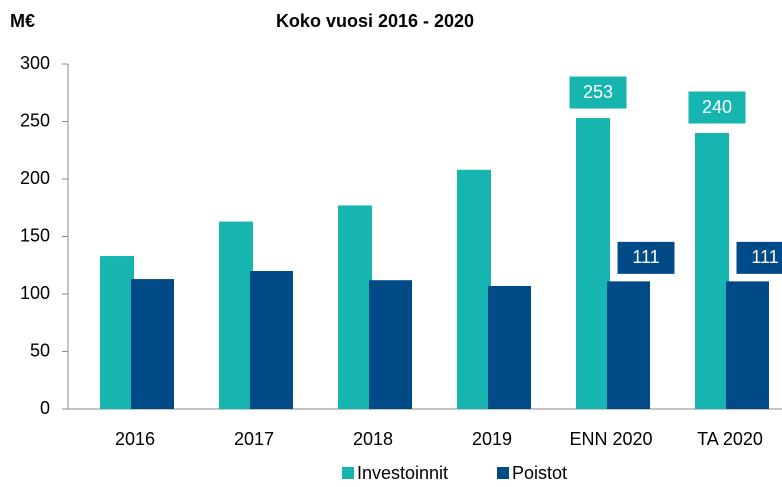 This screenshot has width=782, height=487. Describe the element at coordinates (35, 235) in the screenshot. I see `y-tick-label: 150` at that location.